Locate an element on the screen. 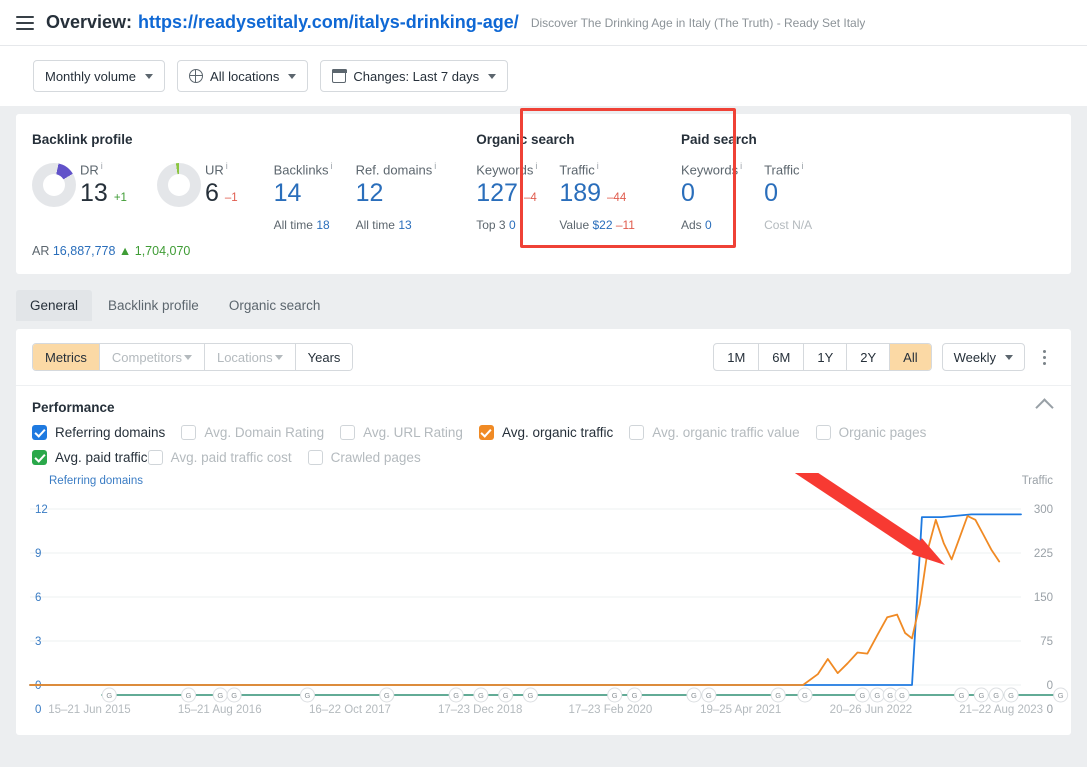 The height and width of the screenshot is (767, 1087). checkbox-avg-paid-traffic-cost: Avg. paid traffic cost is located at coordinates (219, 458).